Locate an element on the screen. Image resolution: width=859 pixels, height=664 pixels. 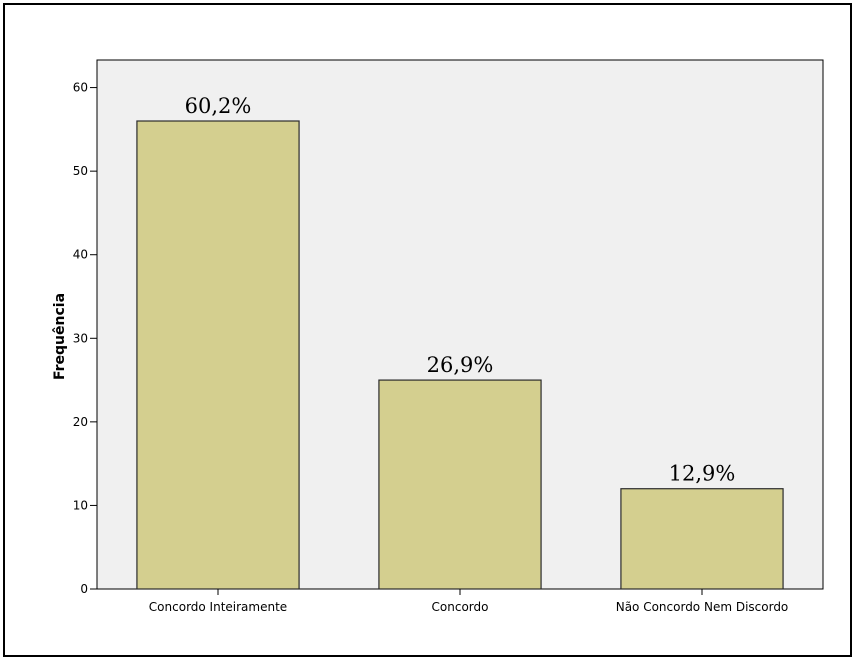
y-tick-label: 10 is located at coordinates (80, 505).